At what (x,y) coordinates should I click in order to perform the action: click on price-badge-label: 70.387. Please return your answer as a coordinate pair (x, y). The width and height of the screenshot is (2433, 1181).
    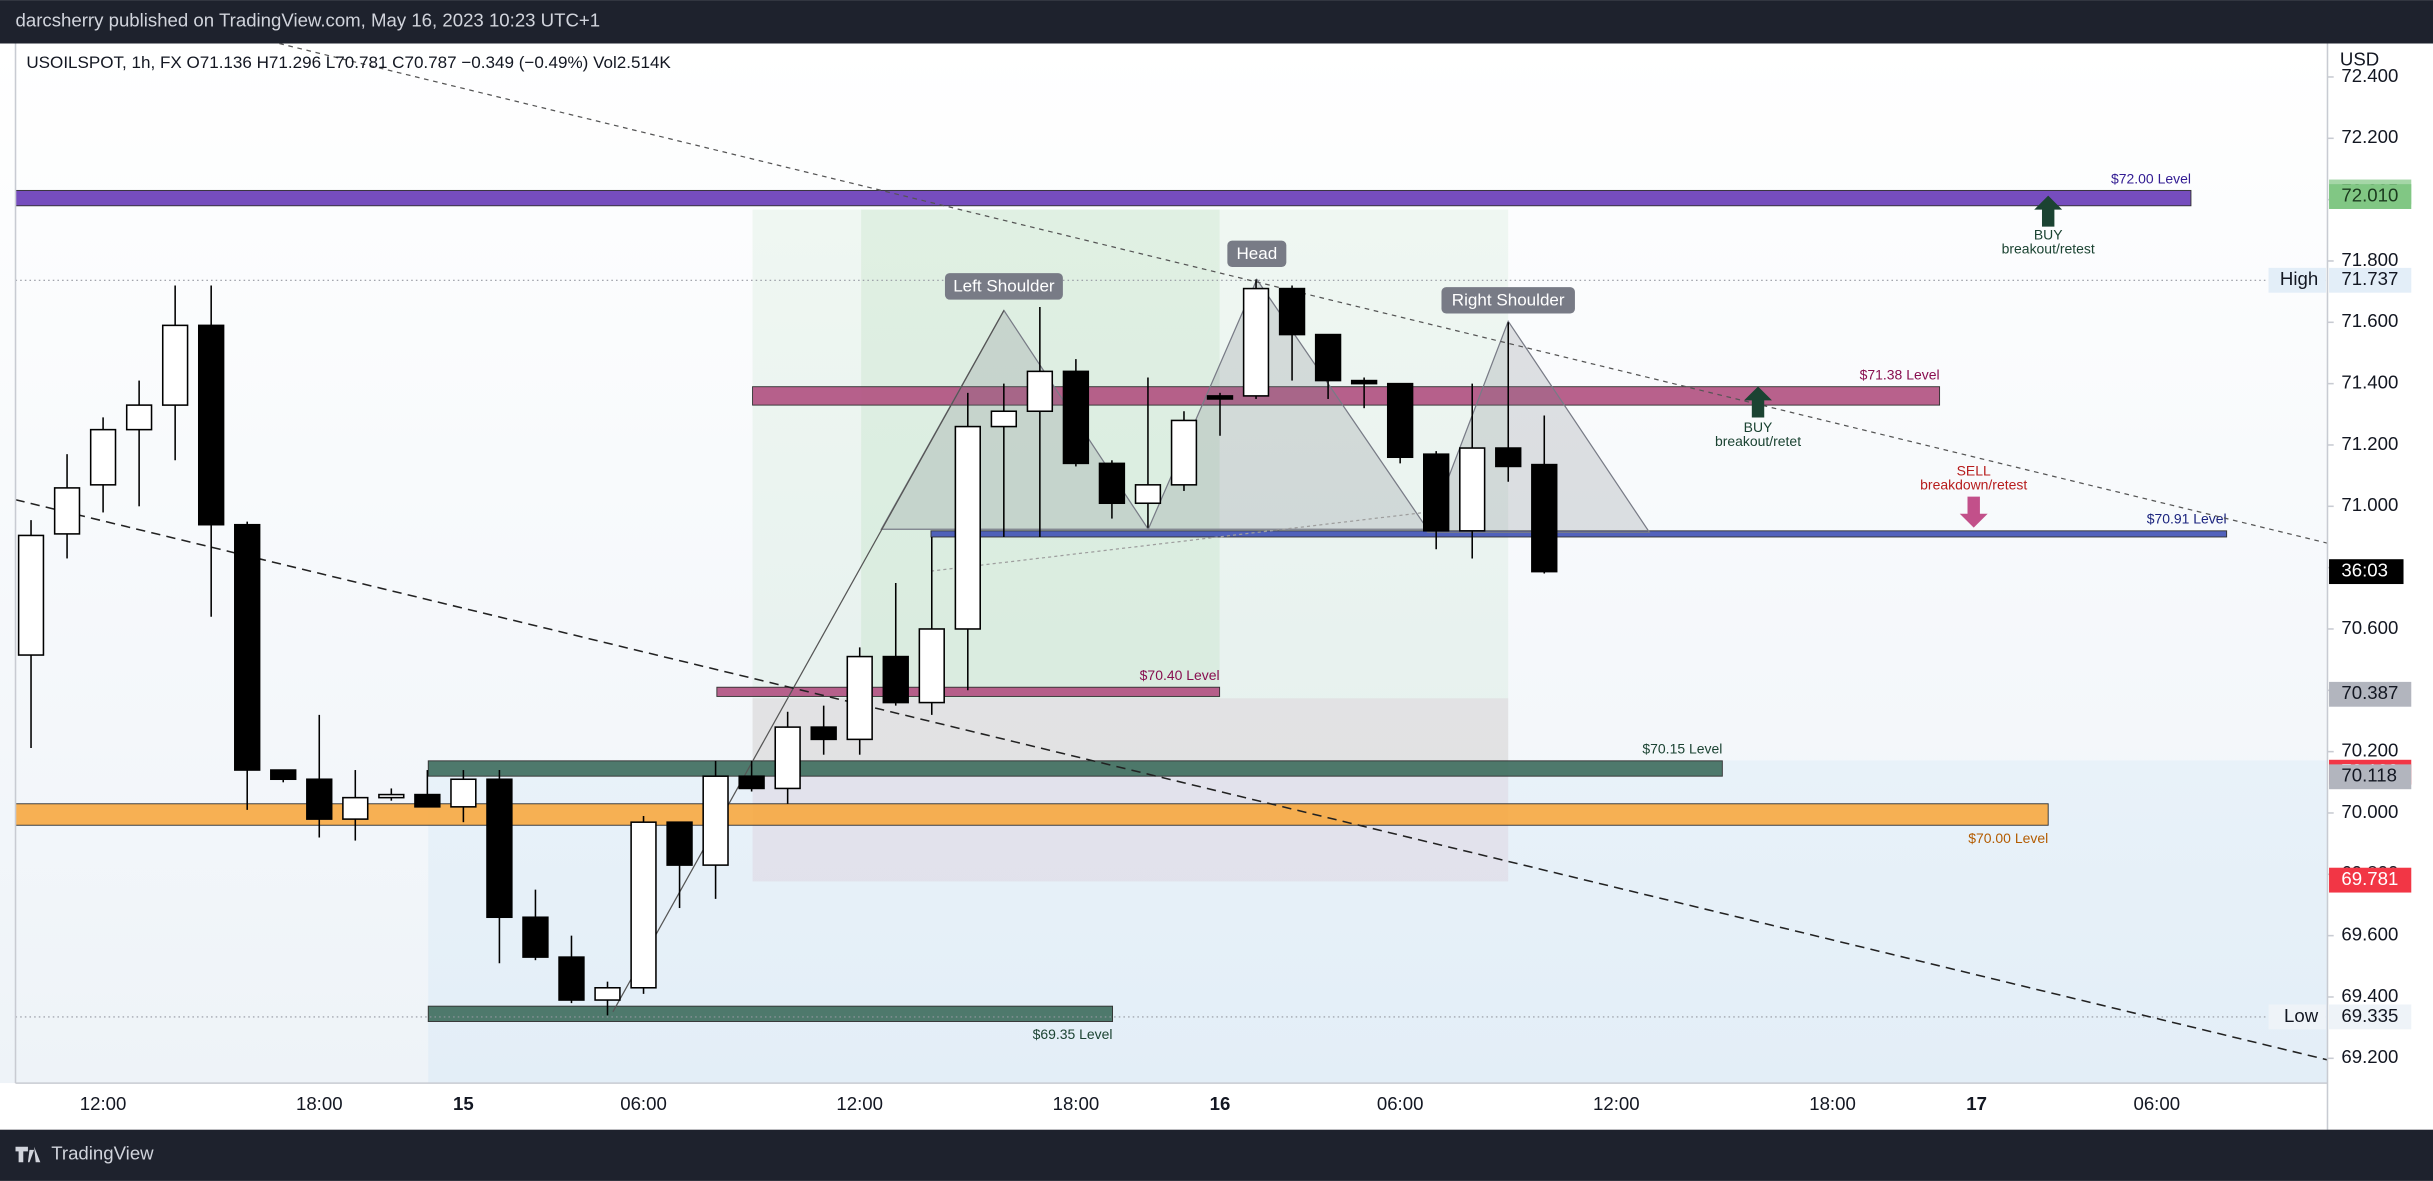
    Looking at the image, I should click on (2369, 692).